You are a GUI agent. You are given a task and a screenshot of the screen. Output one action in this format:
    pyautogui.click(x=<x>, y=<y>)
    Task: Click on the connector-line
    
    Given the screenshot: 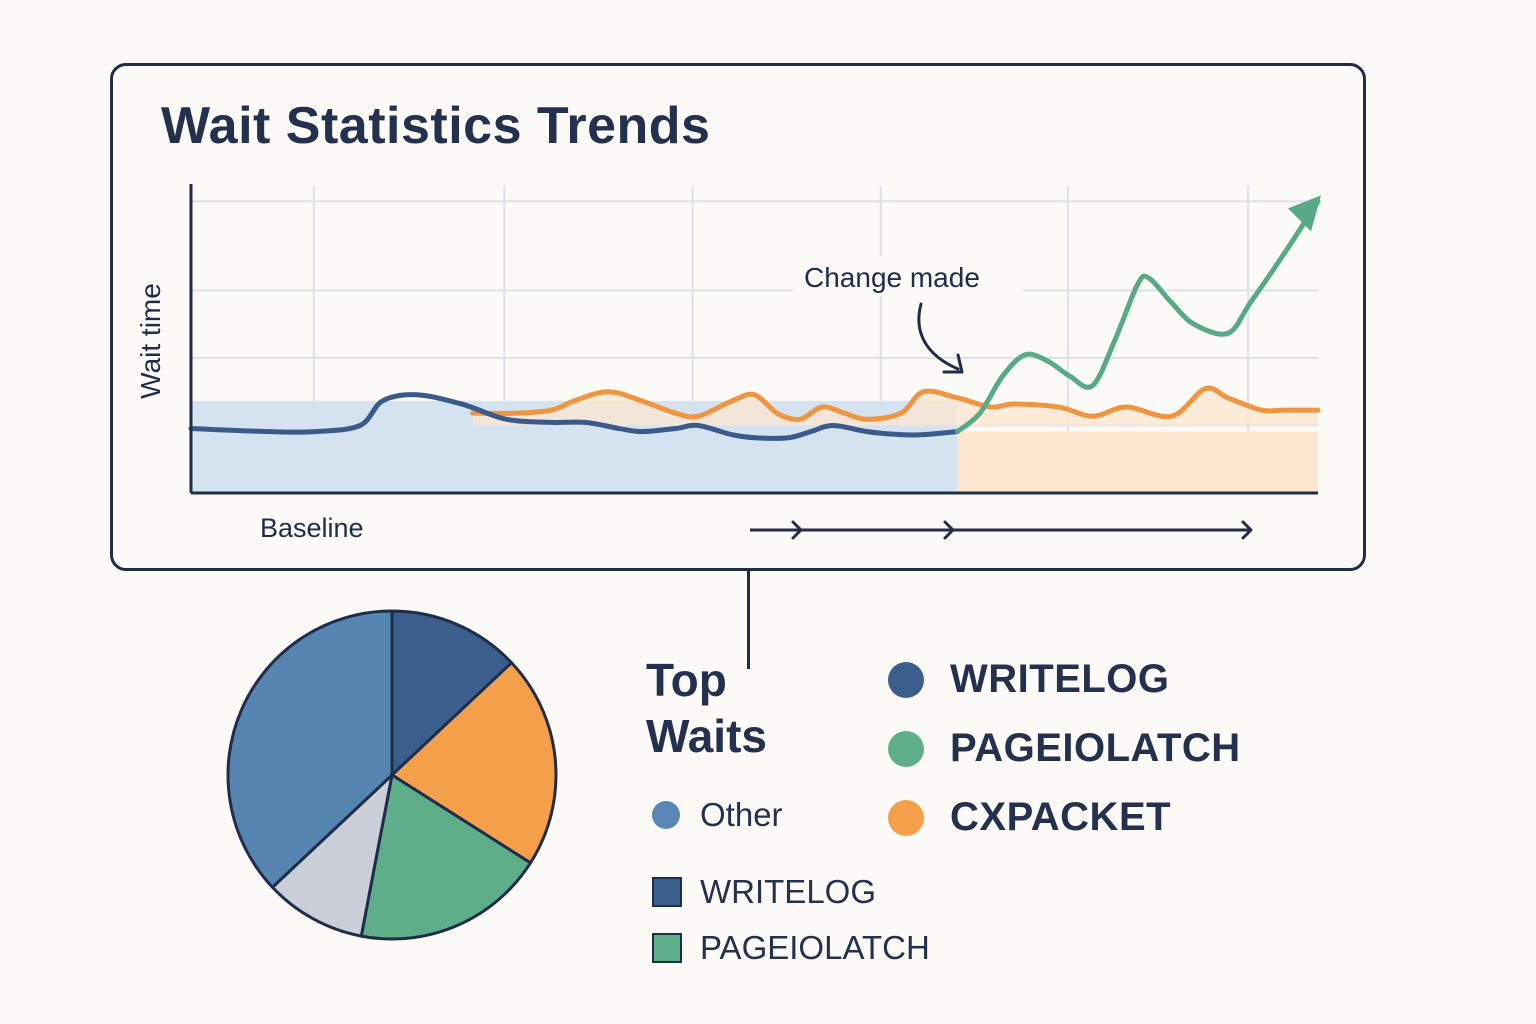 What is the action you would take?
    pyautogui.click(x=748, y=620)
    